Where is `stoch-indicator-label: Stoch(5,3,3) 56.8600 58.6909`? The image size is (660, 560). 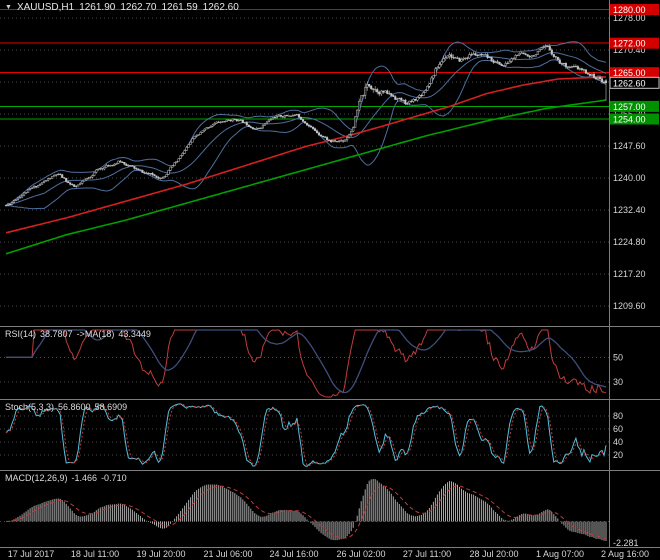
stoch-indicator-label: Stoch(5,3,3) 56.8600 58.6909 is located at coordinates (68, 407).